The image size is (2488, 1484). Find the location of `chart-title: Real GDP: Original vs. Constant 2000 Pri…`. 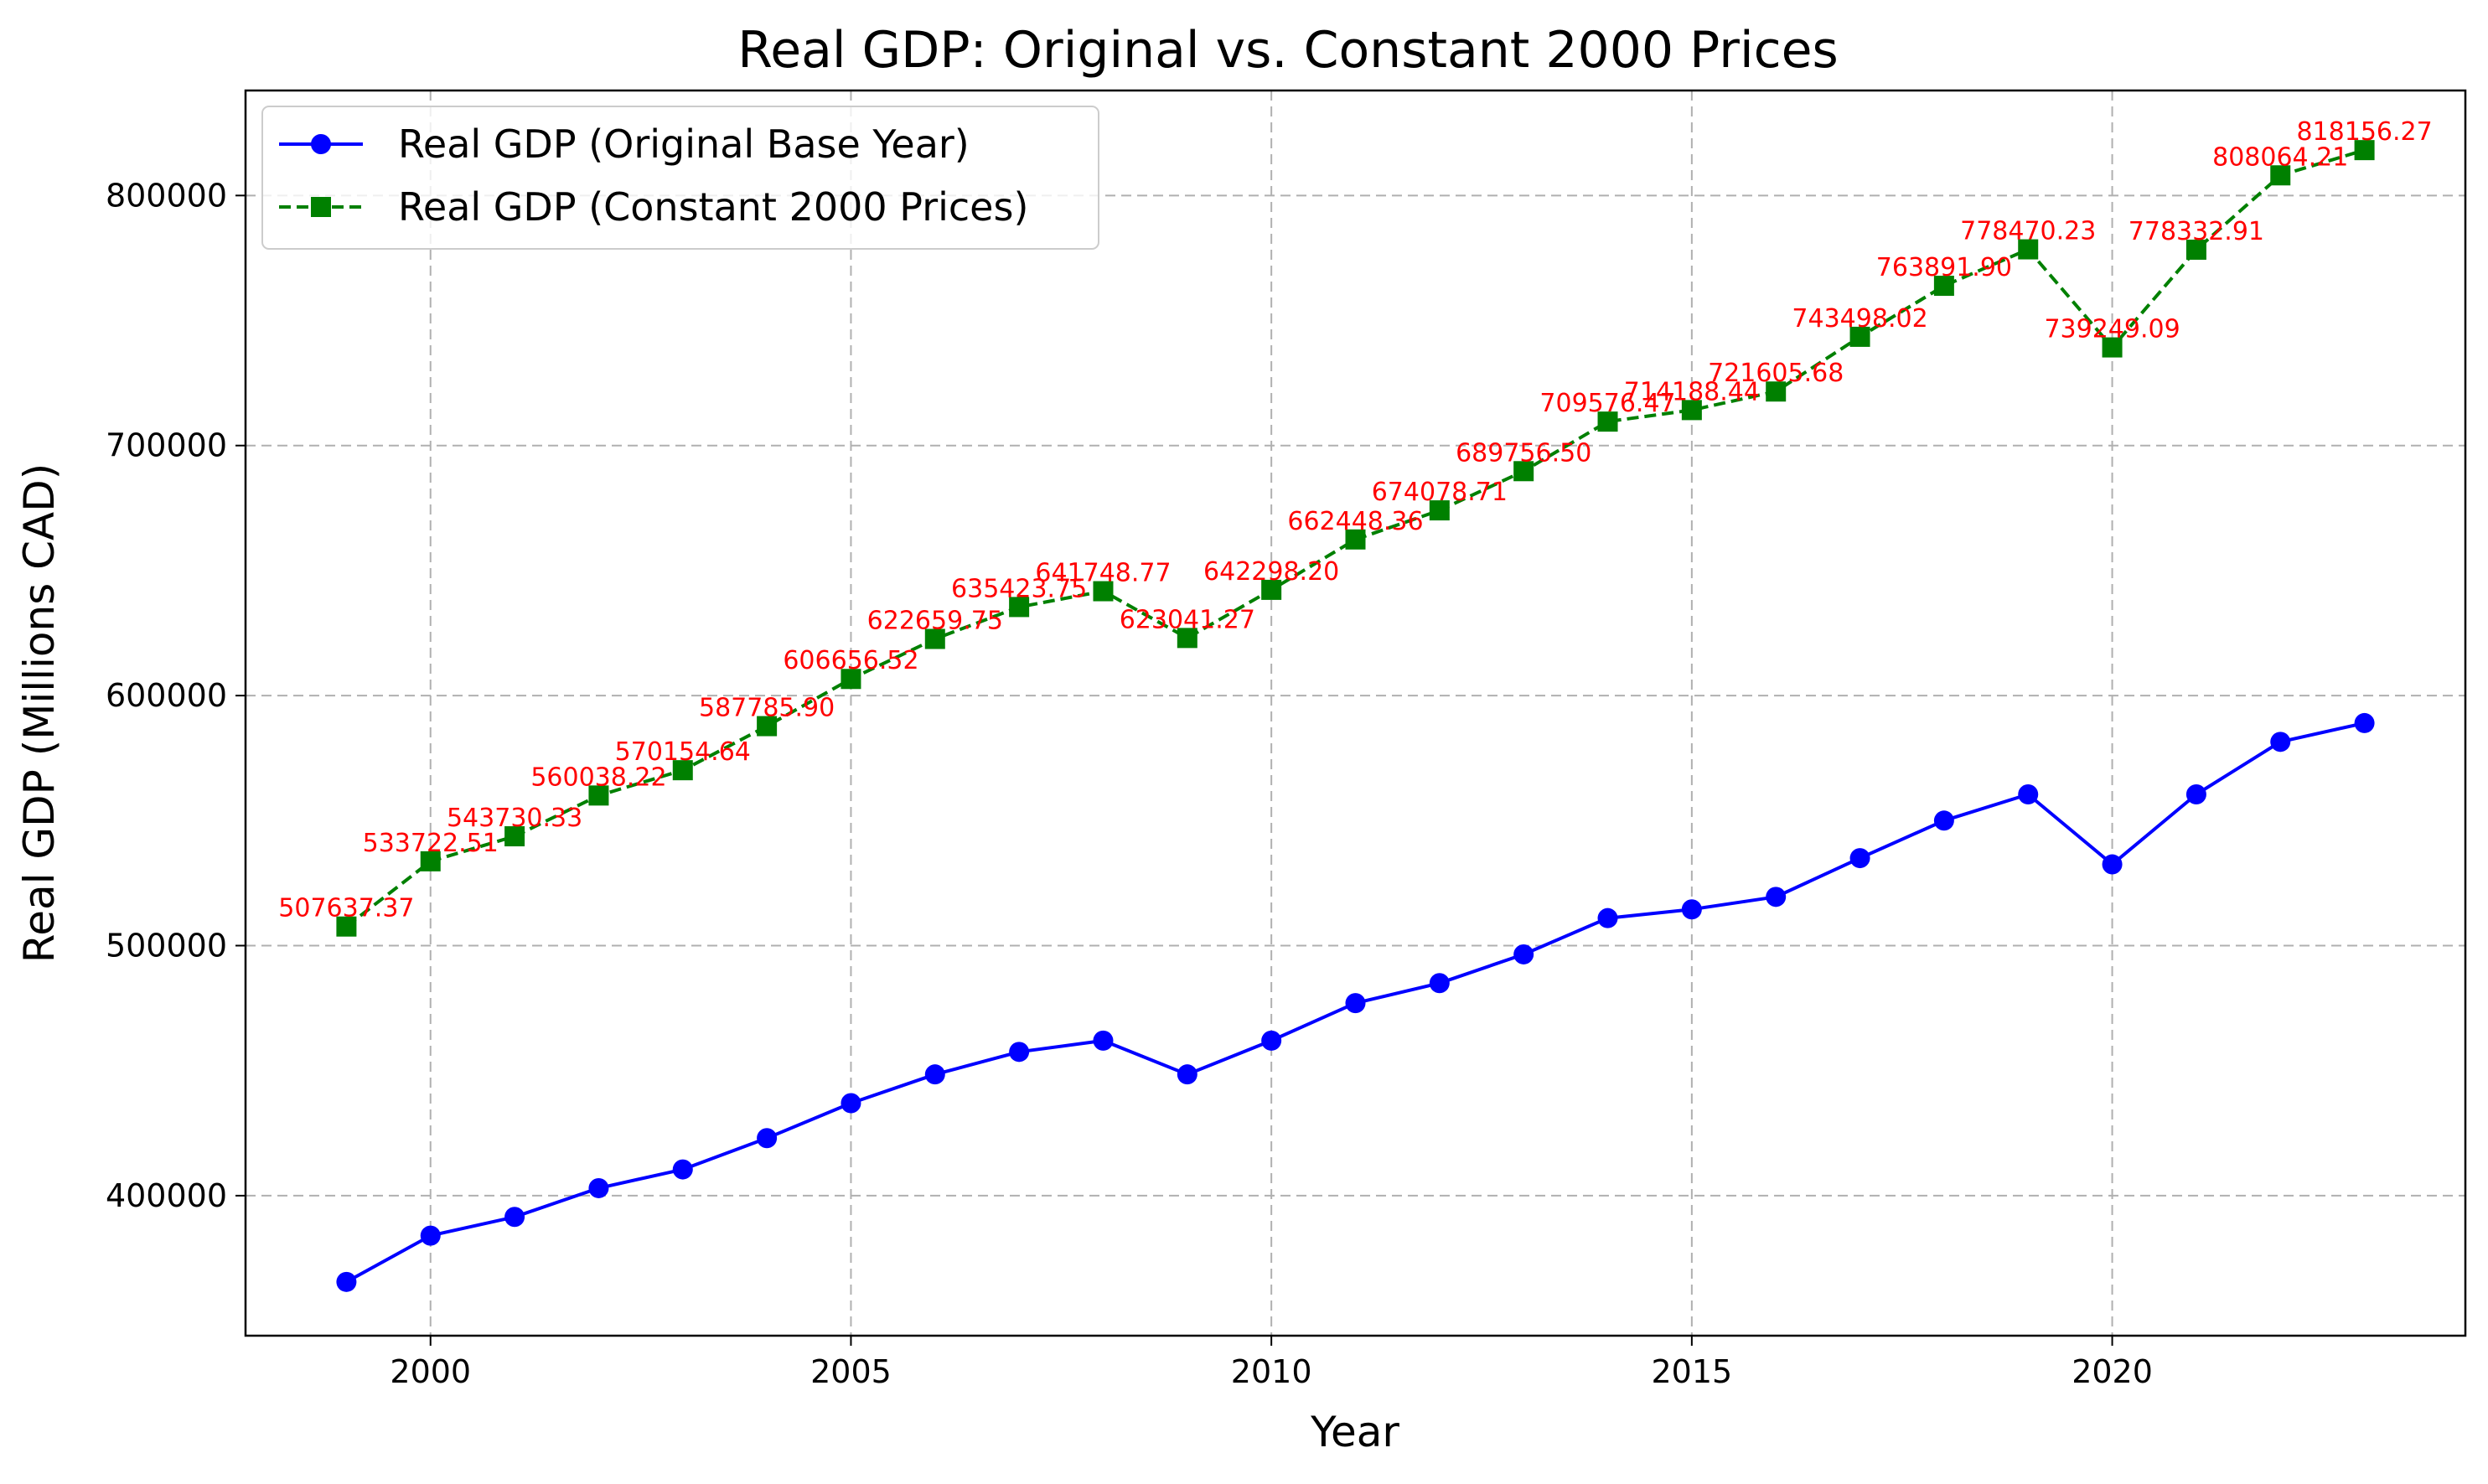

chart-title: Real GDP: Original vs. Constant 2000 Pri… is located at coordinates (1288, 50).